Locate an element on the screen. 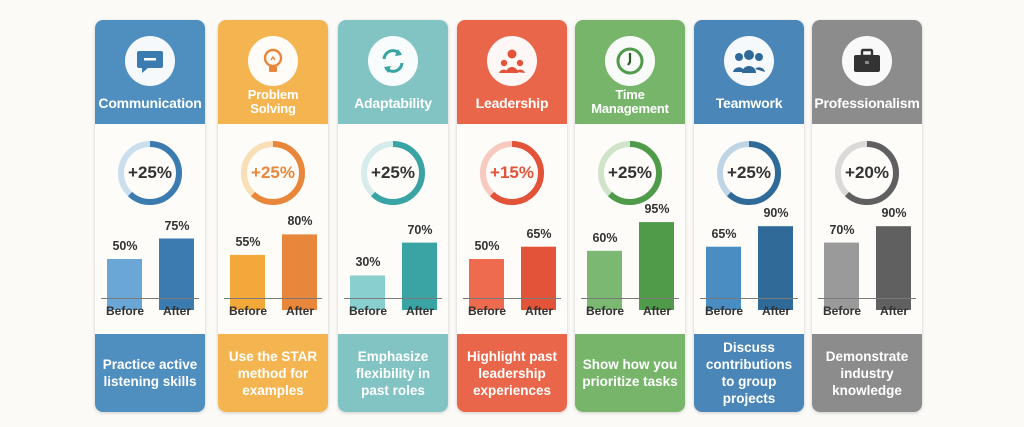 The image size is (1024, 427). card-header: Professionalism is located at coordinates (867, 72).